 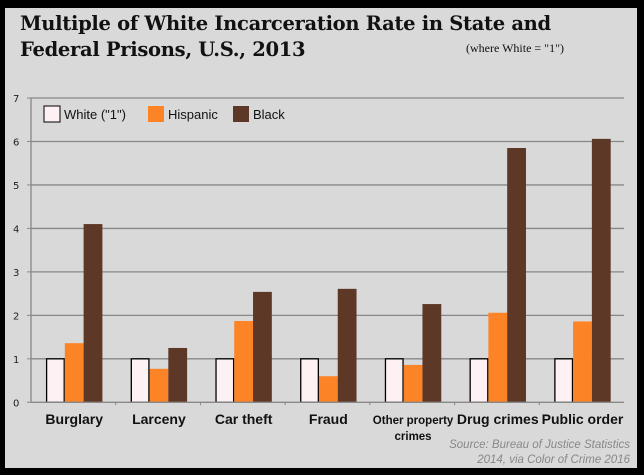 What do you see at coordinates (582, 362) in the screenshot?
I see `bar-hispanic-public-order` at bounding box center [582, 362].